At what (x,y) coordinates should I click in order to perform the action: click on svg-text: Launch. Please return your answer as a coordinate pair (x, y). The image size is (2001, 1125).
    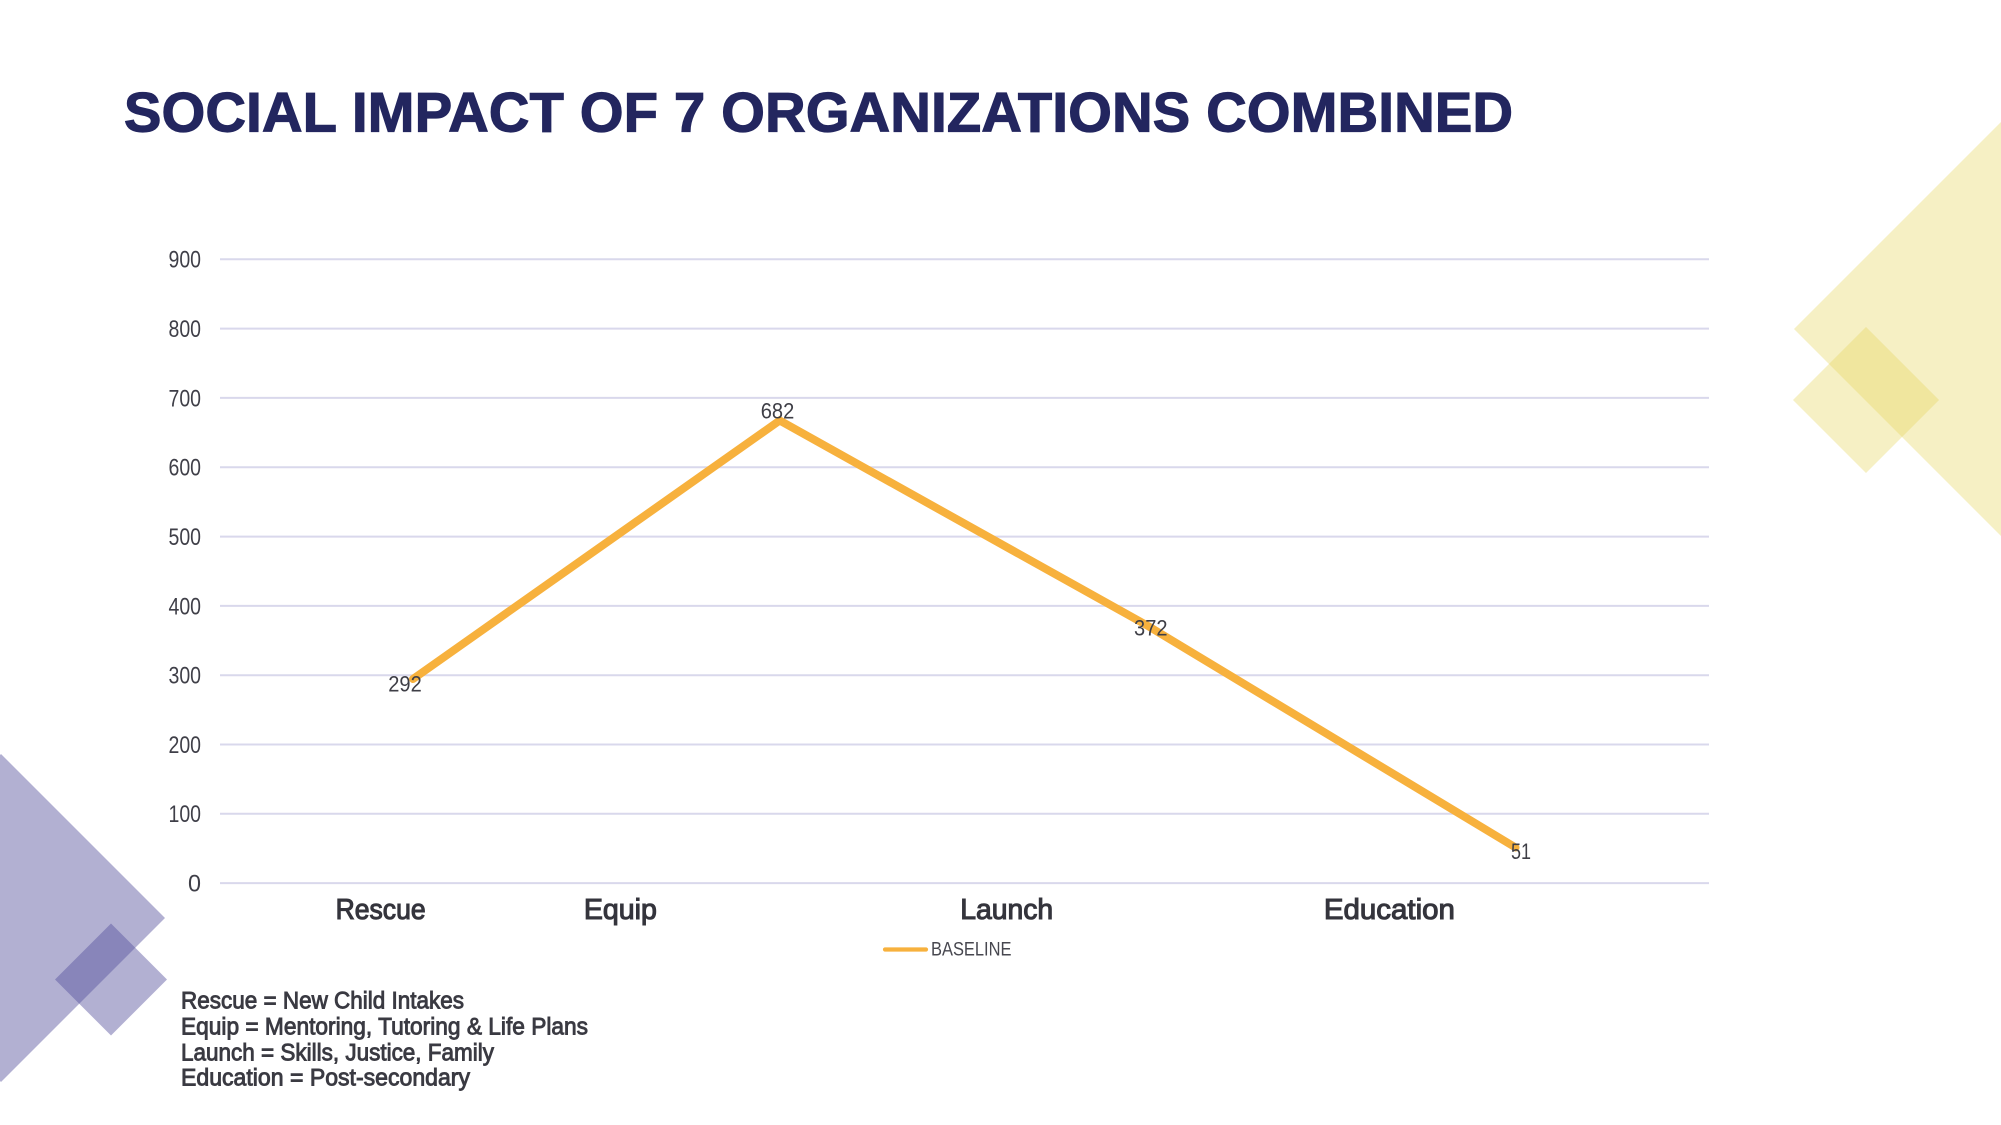
    Looking at the image, I should click on (1006, 910).